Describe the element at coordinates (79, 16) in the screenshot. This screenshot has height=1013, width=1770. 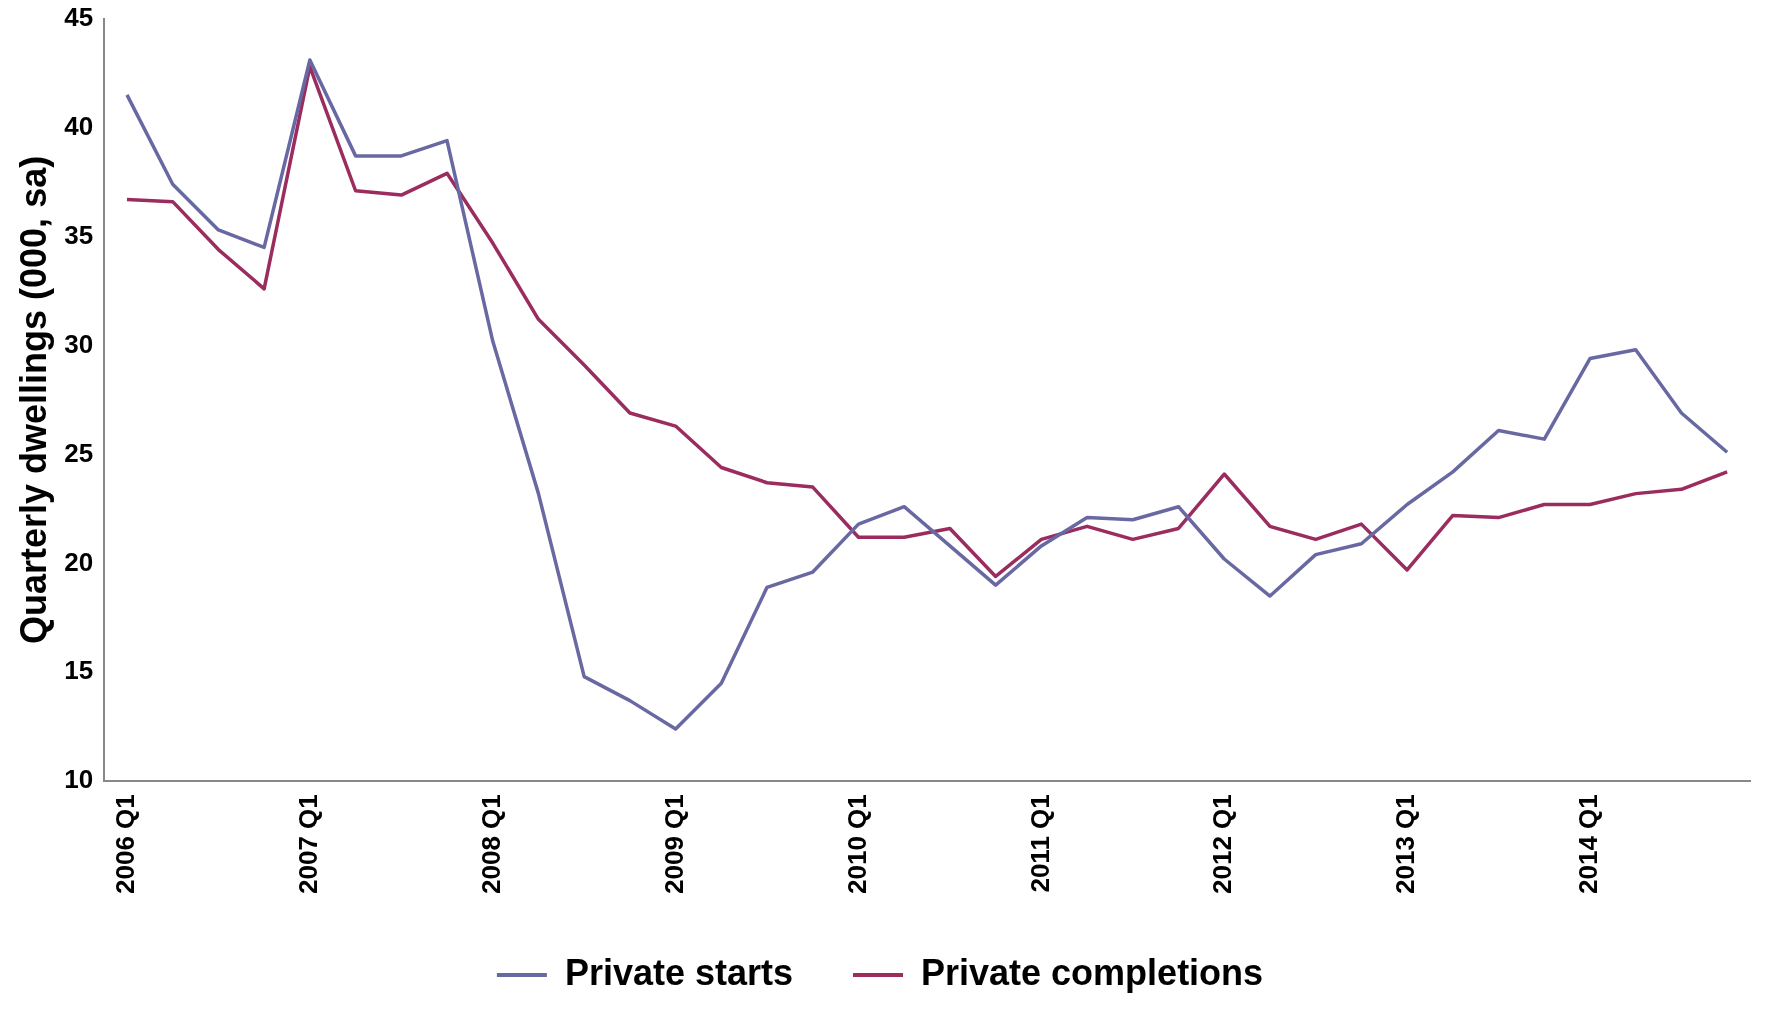
I see `y-tick-label: 45` at that location.